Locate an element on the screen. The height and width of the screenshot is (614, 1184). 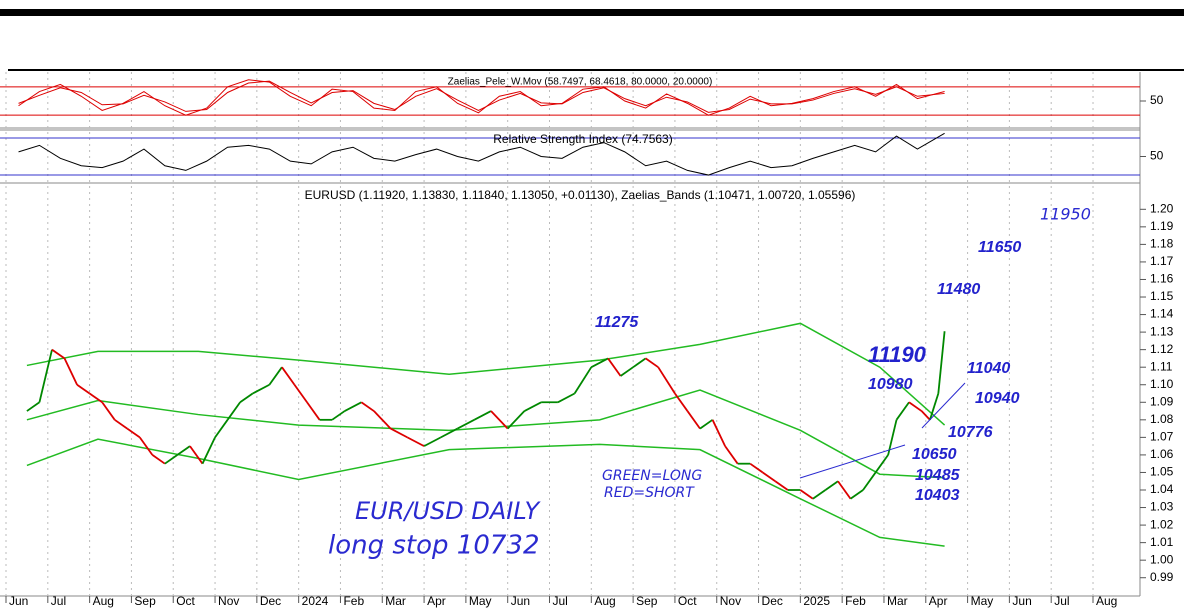
annotation: 11950 is located at coordinates (1065, 214).